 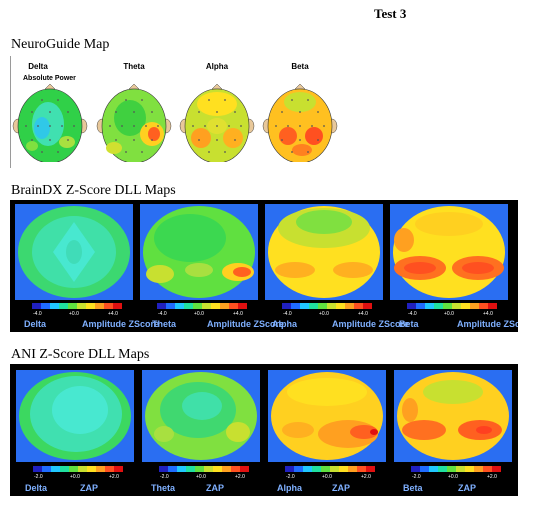 I want to click on neuroguide-subtitle: Absolute Power, so click(x=49, y=78).